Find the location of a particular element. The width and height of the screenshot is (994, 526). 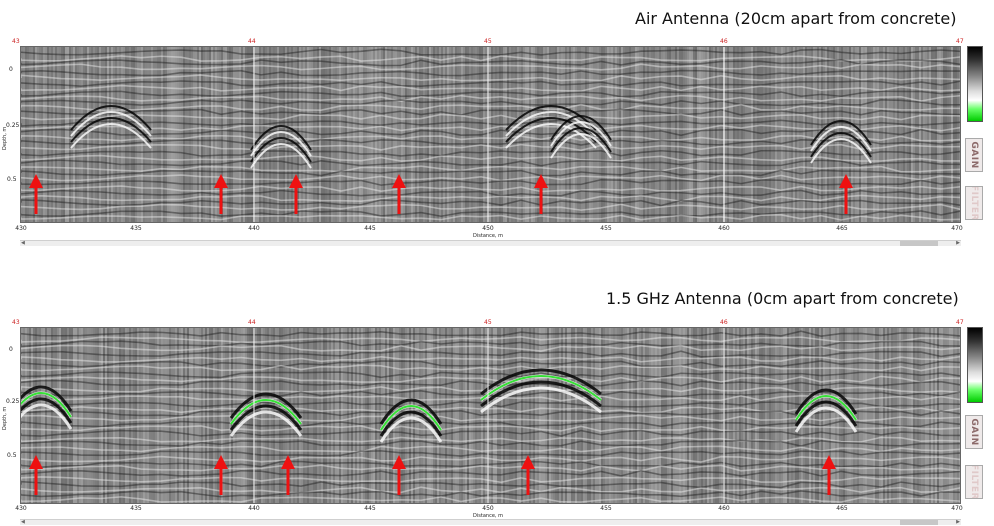

top-horizontal-scrollbar: ◀ ▶ is located at coordinates (490, 243).